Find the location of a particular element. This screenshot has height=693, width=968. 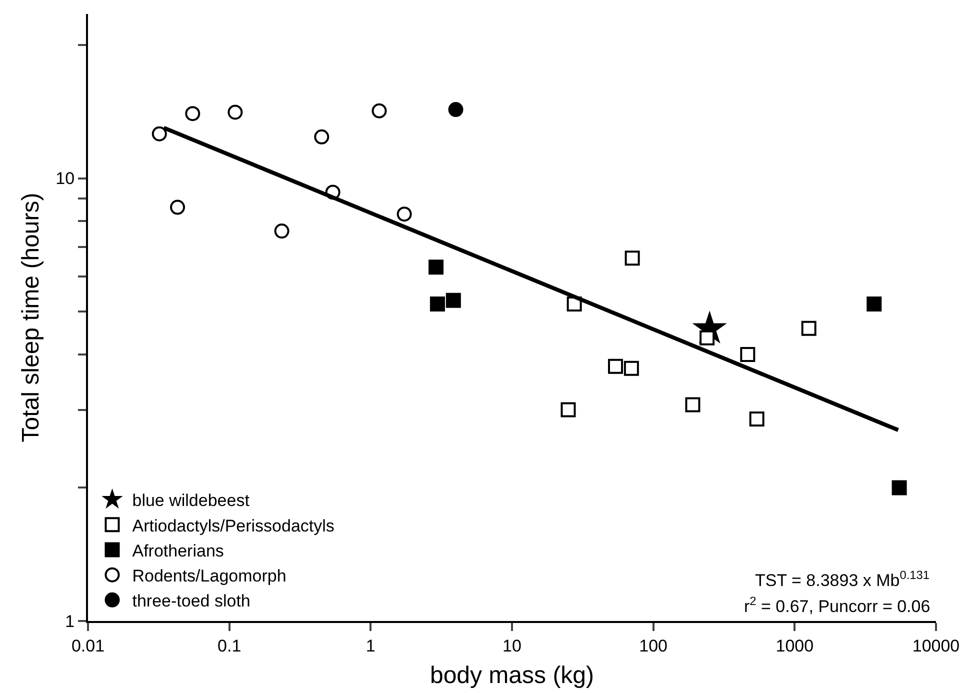

x-tick-label: 0.1 is located at coordinates (230, 646).